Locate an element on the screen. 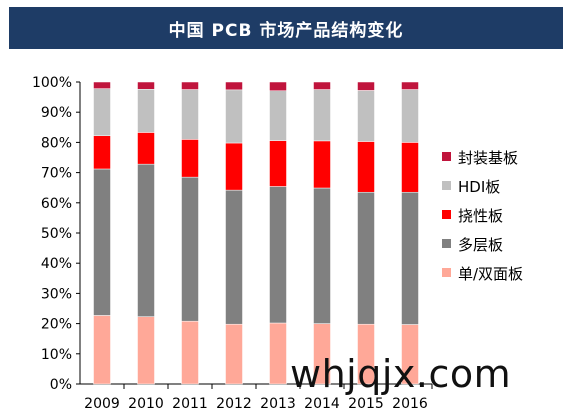 The width and height of the screenshot is (578, 420). y-tick-label: 90% is located at coordinates (56, 113).